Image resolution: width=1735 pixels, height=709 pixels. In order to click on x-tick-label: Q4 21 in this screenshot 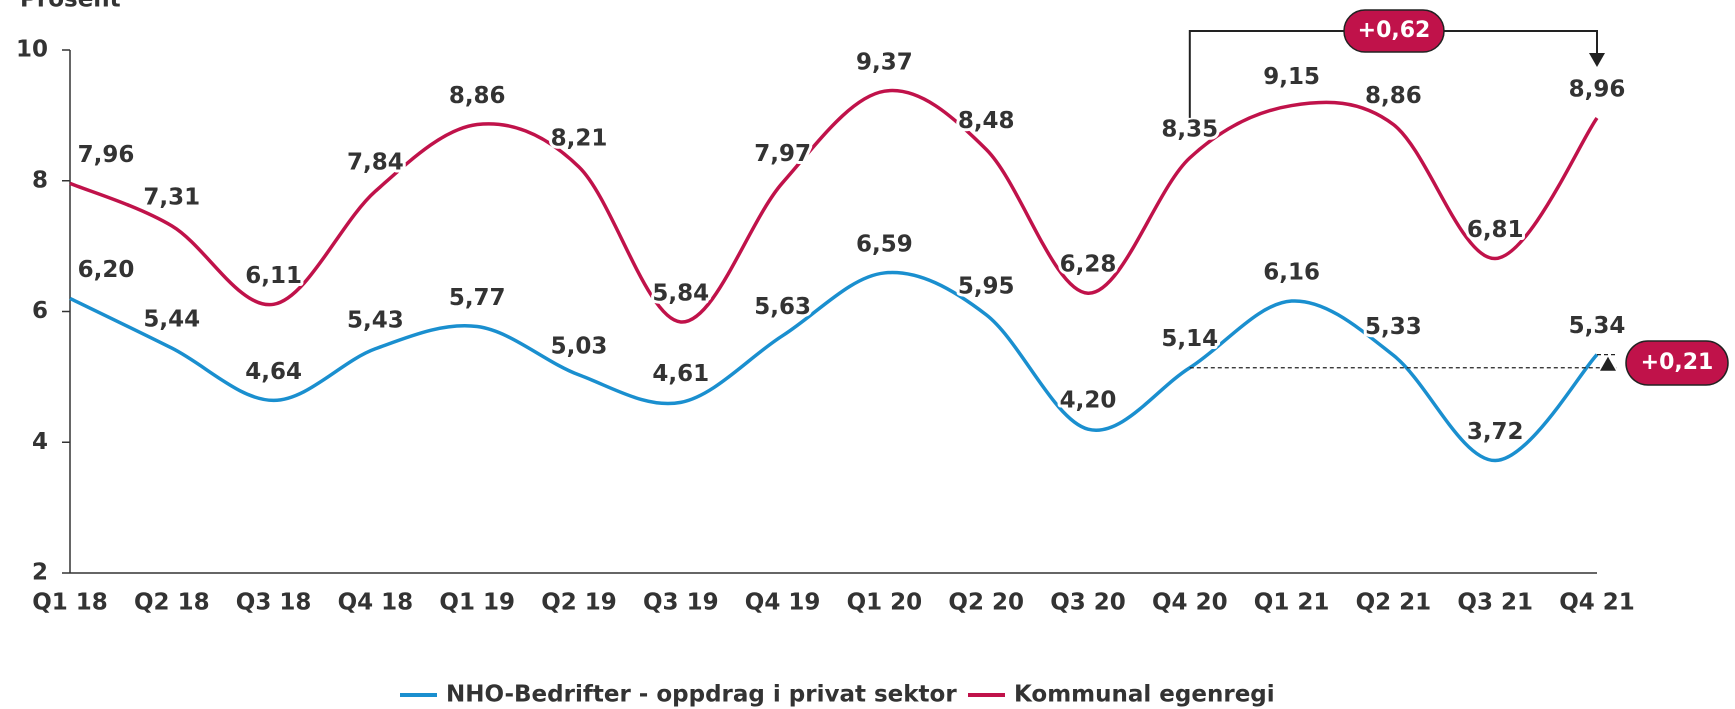, I will do `click(1597, 603)`.